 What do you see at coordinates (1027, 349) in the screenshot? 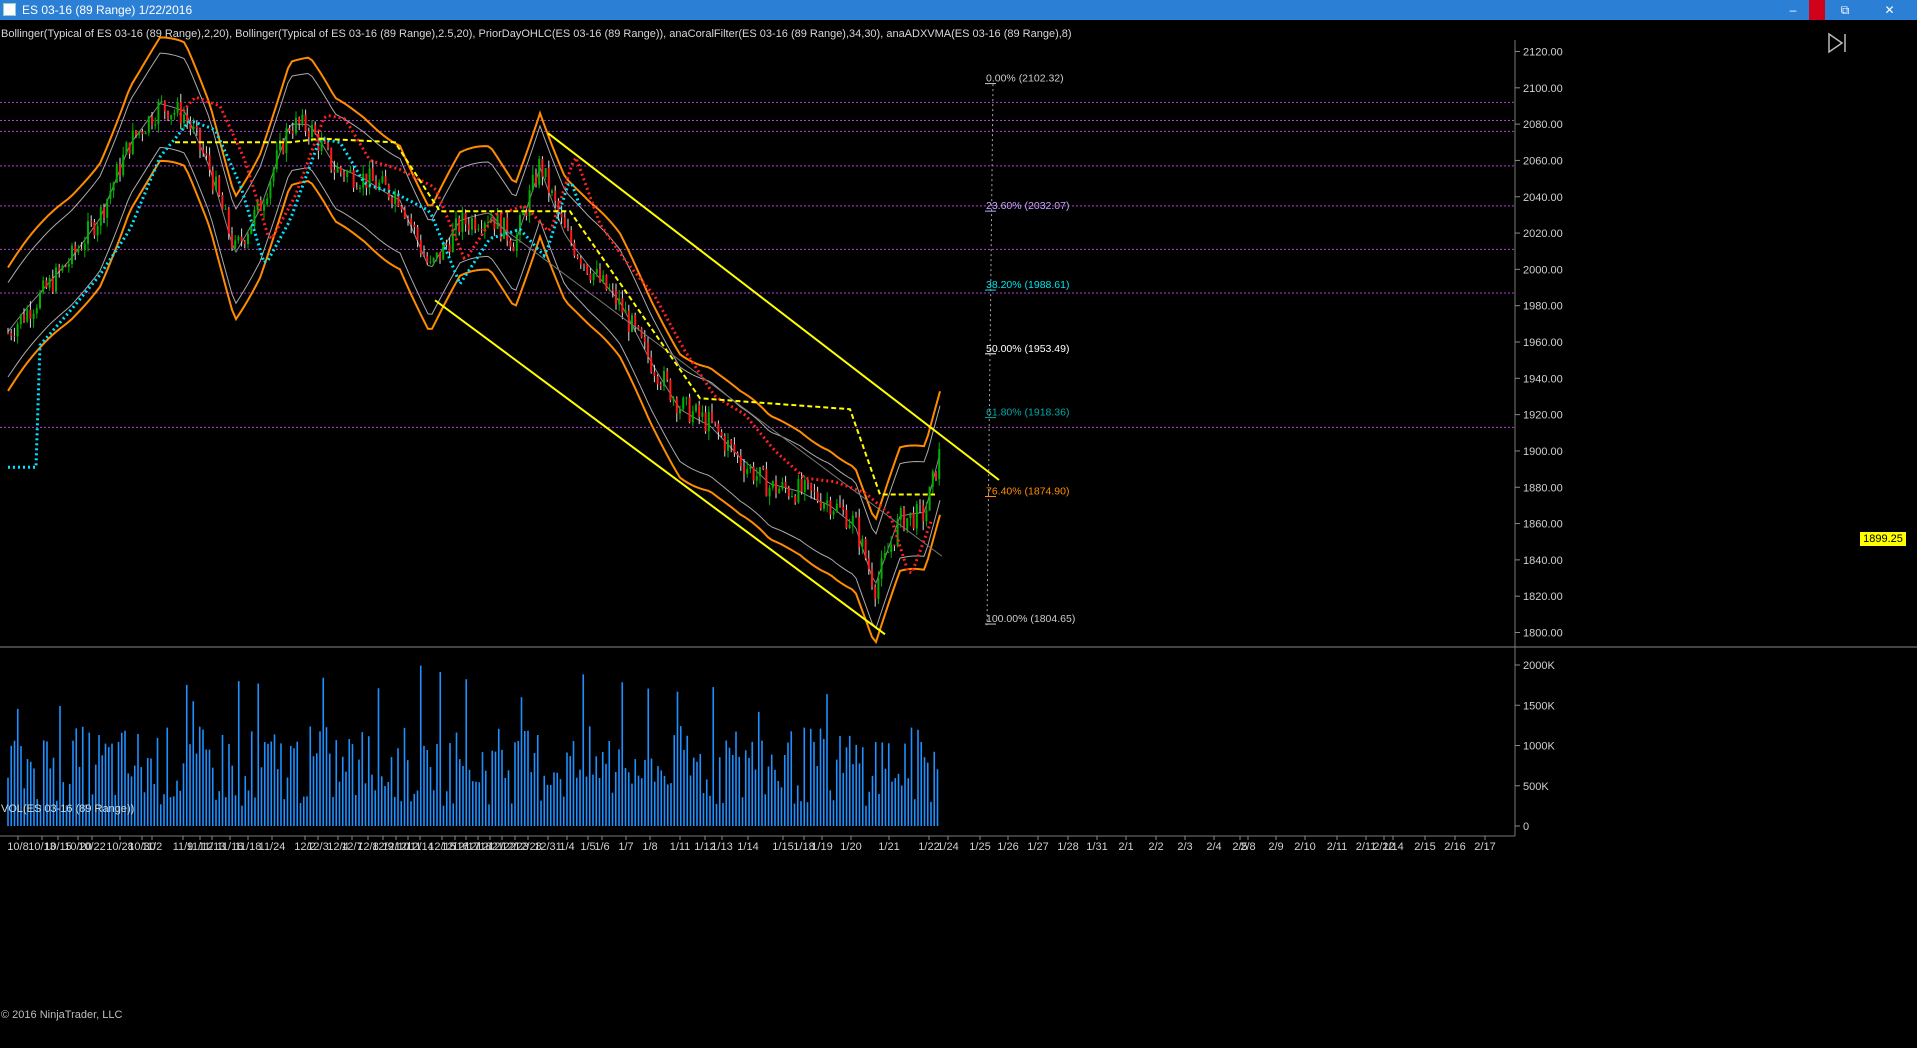
I see `fib-level-label: 50.00% (1953.49)` at bounding box center [1027, 349].